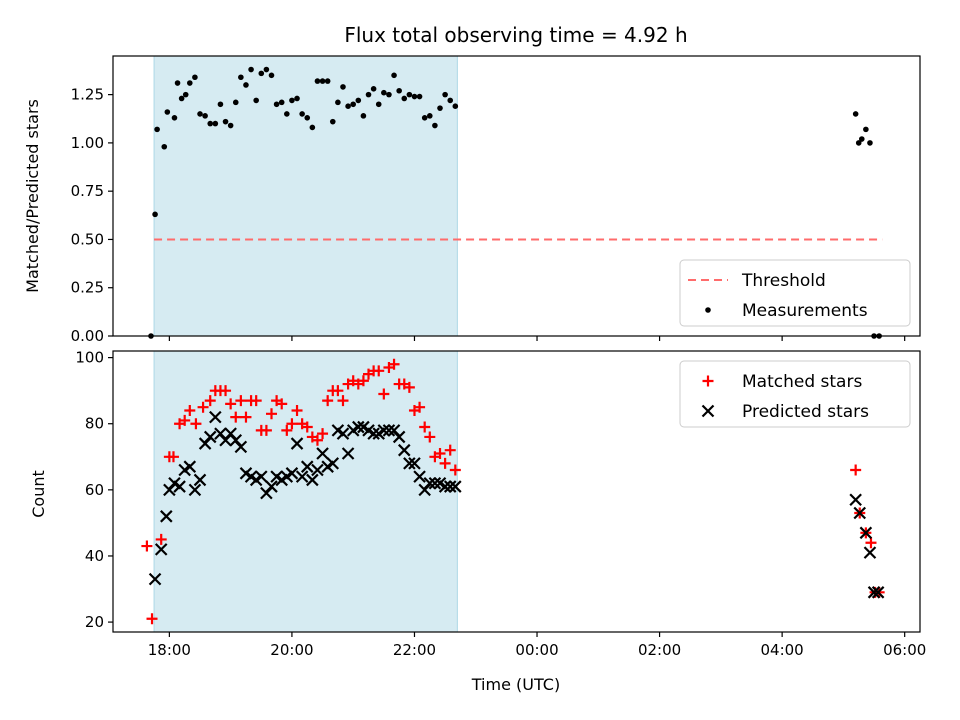 The height and width of the screenshot is (720, 960). What do you see at coordinates (169, 650) in the screenshot?
I see `x-tick-label: 18:00` at bounding box center [169, 650].